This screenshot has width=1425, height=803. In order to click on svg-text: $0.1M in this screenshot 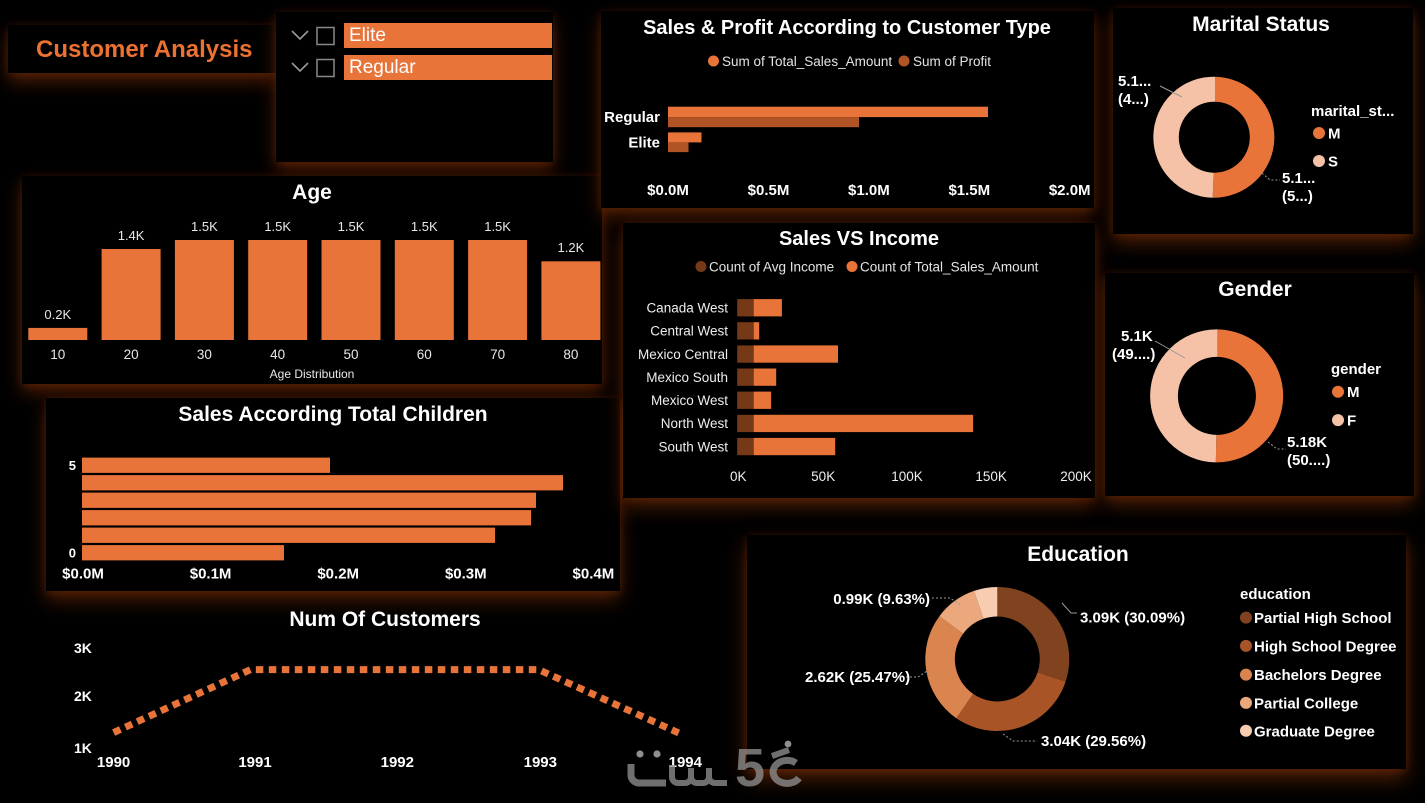, I will do `click(211, 574)`.